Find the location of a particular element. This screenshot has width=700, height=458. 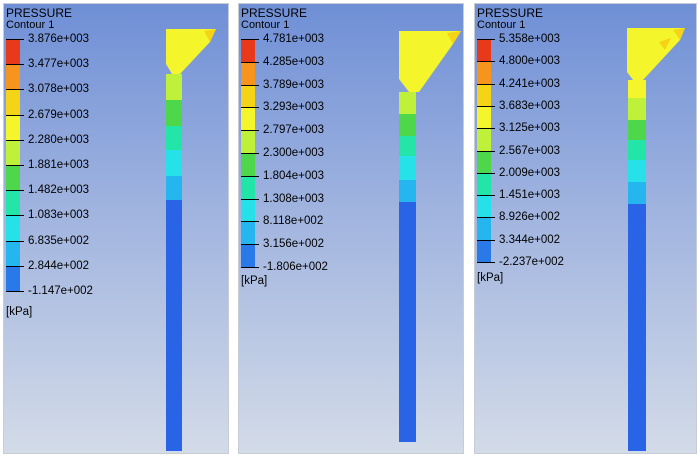

legend-tick-label: 2.567e+003 is located at coordinates (530, 150).